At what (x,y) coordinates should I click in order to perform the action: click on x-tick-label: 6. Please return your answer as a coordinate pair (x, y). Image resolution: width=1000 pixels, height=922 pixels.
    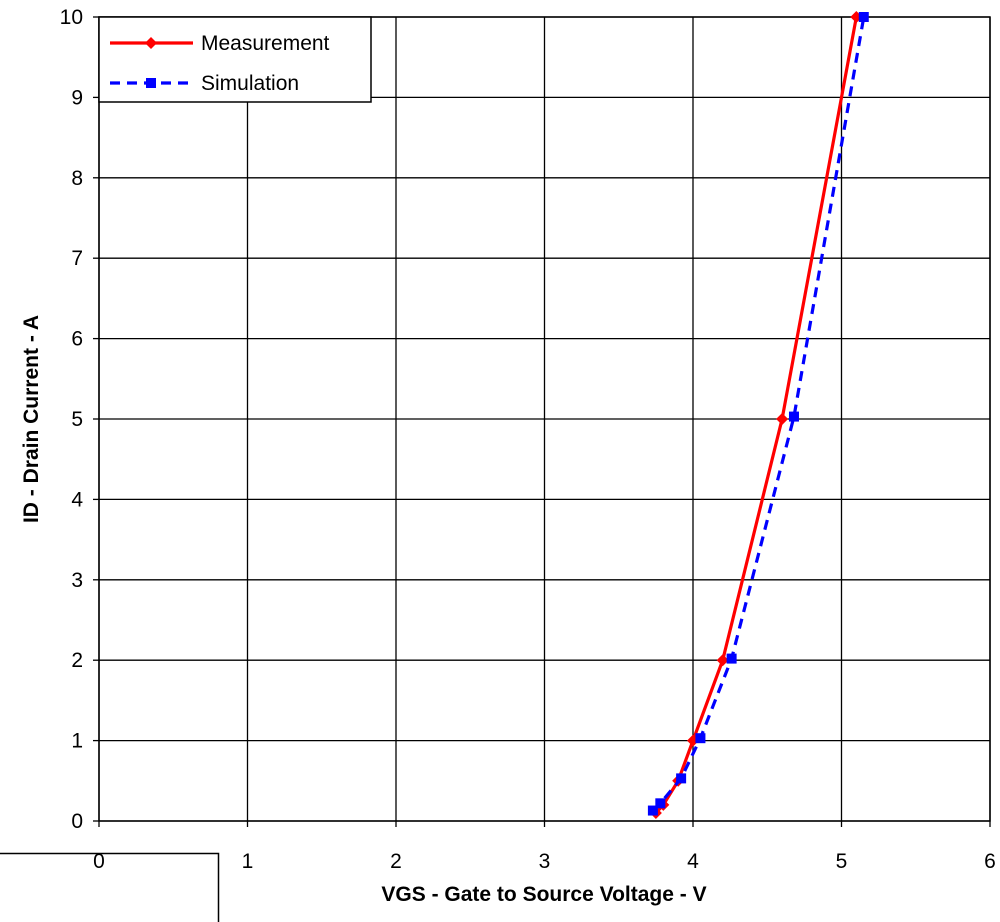
    Looking at the image, I should click on (990, 861).